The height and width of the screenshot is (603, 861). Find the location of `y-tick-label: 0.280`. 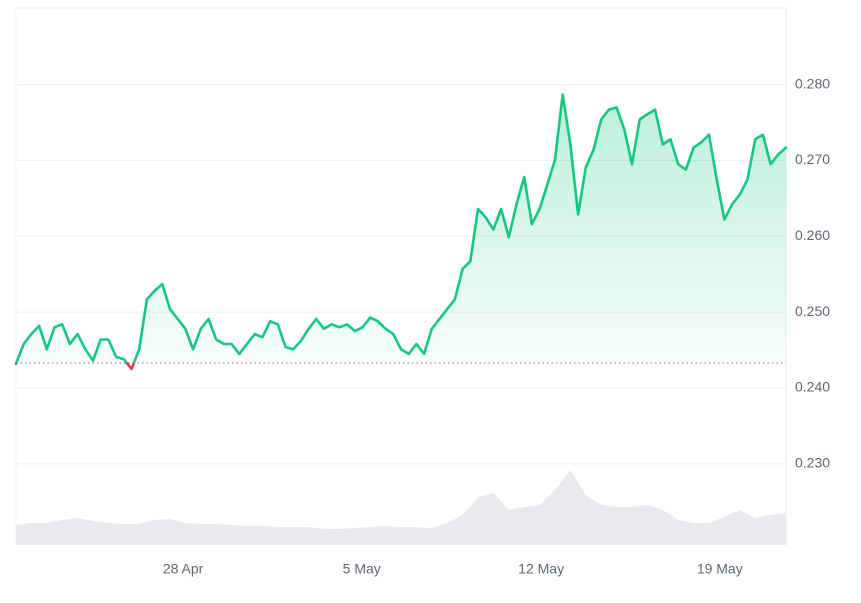

y-tick-label: 0.280 is located at coordinates (812, 83).